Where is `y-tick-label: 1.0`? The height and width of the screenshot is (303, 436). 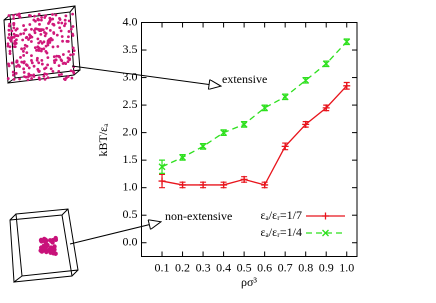
y-tick-label: 1.0 is located at coordinates (130, 186).